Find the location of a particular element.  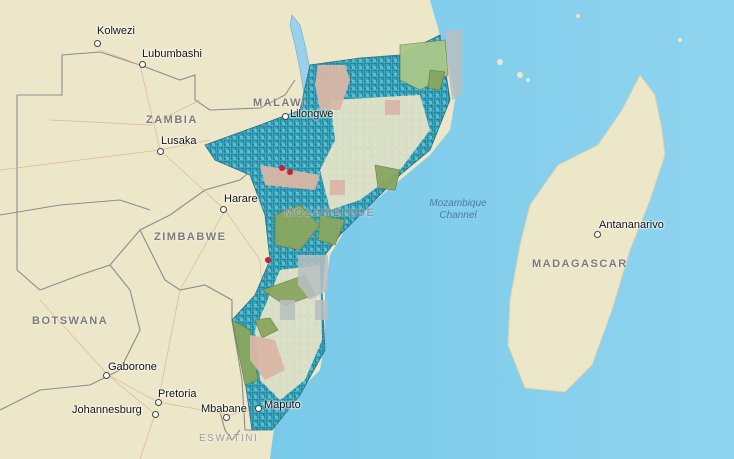

country-label-mozambique: MOZAMBIQUE is located at coordinates (330, 213).